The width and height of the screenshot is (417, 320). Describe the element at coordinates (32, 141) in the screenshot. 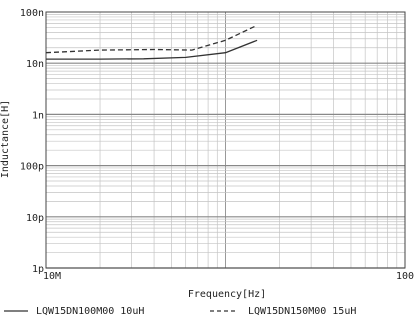

I see `y-tick-labels: 1p 10p 100p 1n 10n 100n` at that location.